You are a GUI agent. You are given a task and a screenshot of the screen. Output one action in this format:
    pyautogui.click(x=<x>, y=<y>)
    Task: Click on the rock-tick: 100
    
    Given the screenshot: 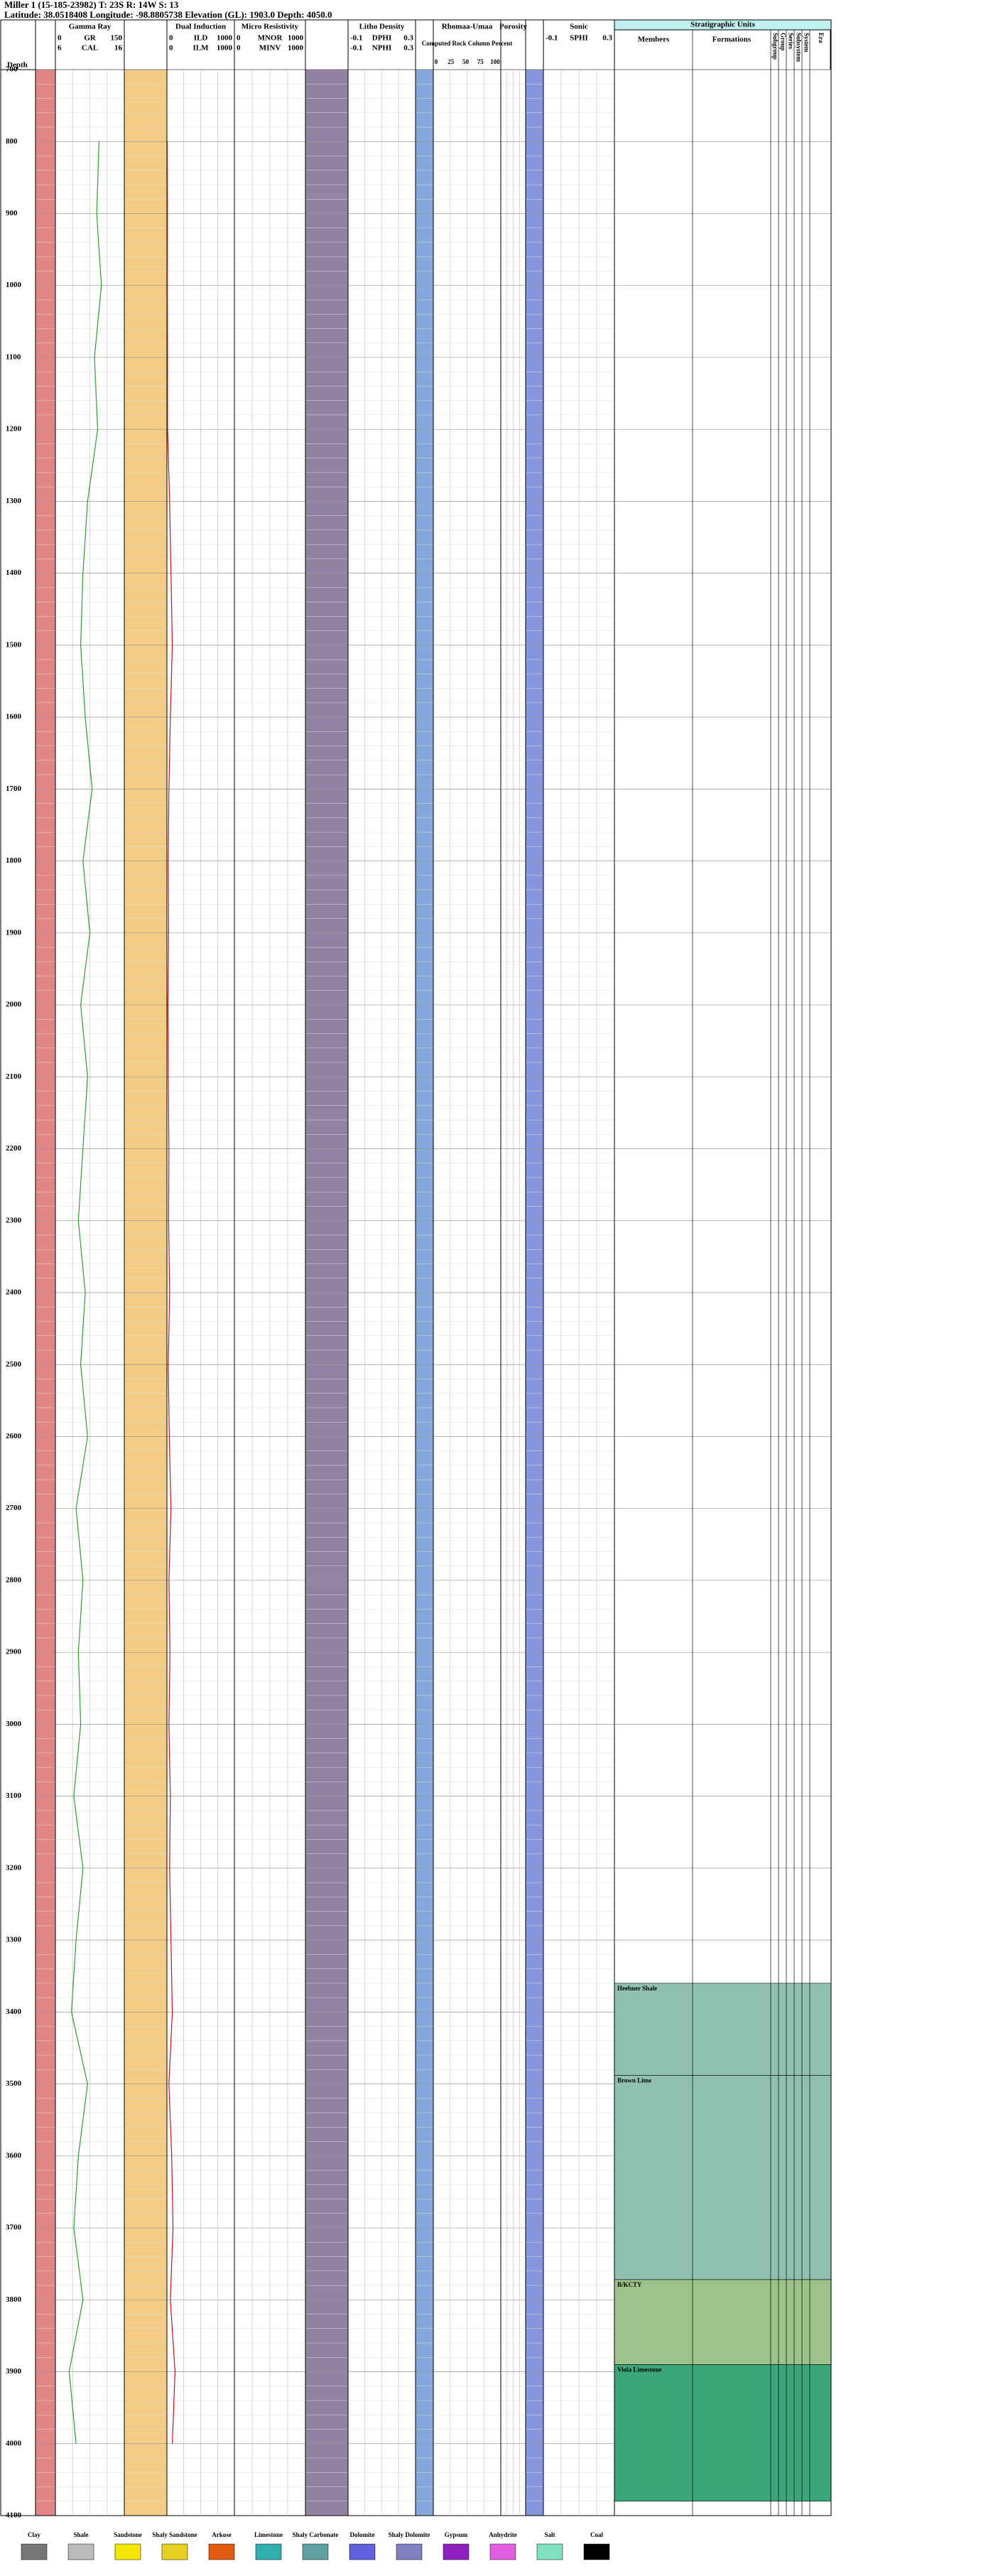 What is the action you would take?
    pyautogui.click(x=495, y=61)
    